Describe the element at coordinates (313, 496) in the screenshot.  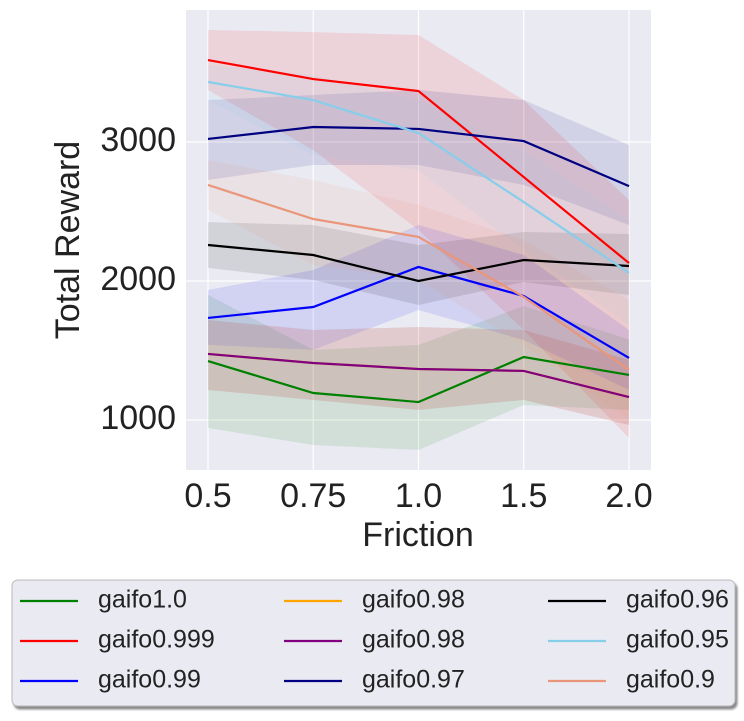
I see `x-tick-label: 0.75` at that location.